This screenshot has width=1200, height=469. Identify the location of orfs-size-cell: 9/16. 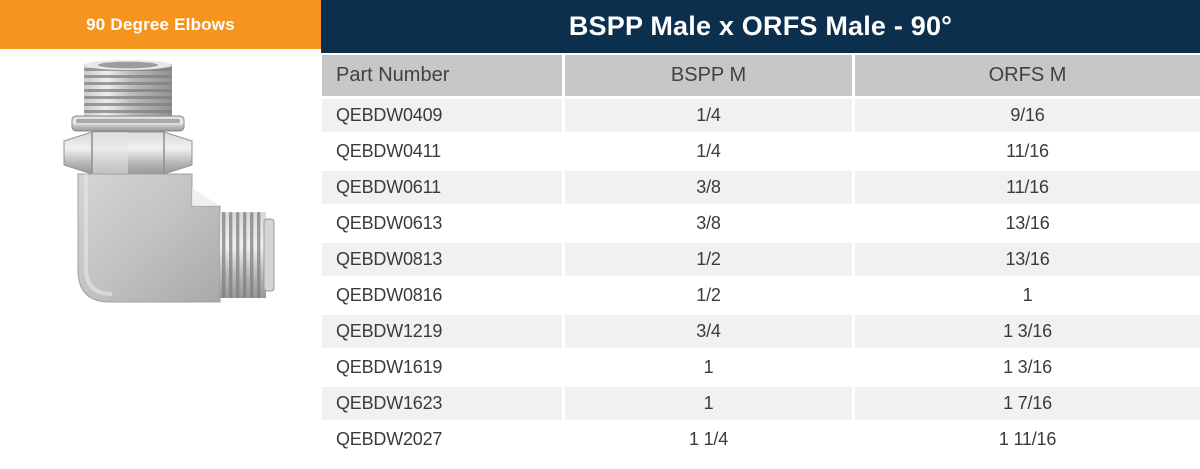
(1027, 115).